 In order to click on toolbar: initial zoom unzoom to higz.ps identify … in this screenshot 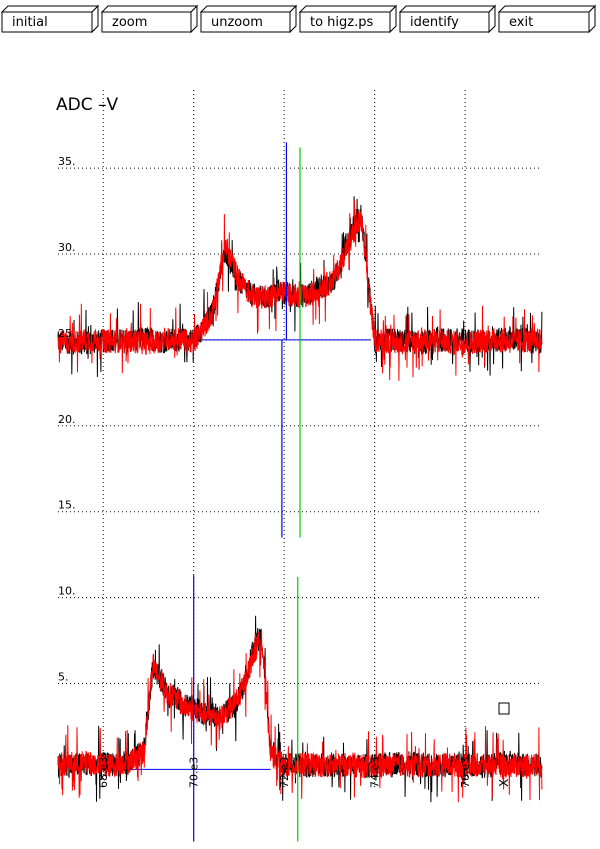, I will do `click(300, 18)`.